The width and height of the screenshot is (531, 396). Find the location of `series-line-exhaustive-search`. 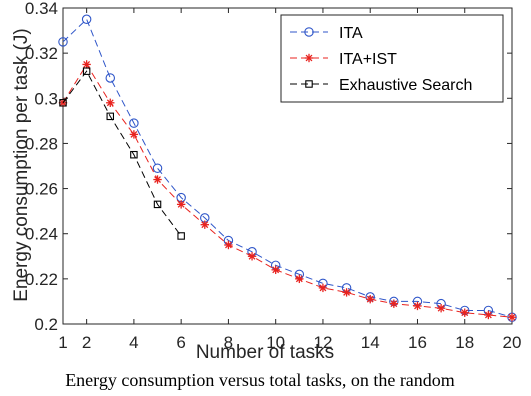

series-line-exhaustive-search is located at coordinates (122, 153).